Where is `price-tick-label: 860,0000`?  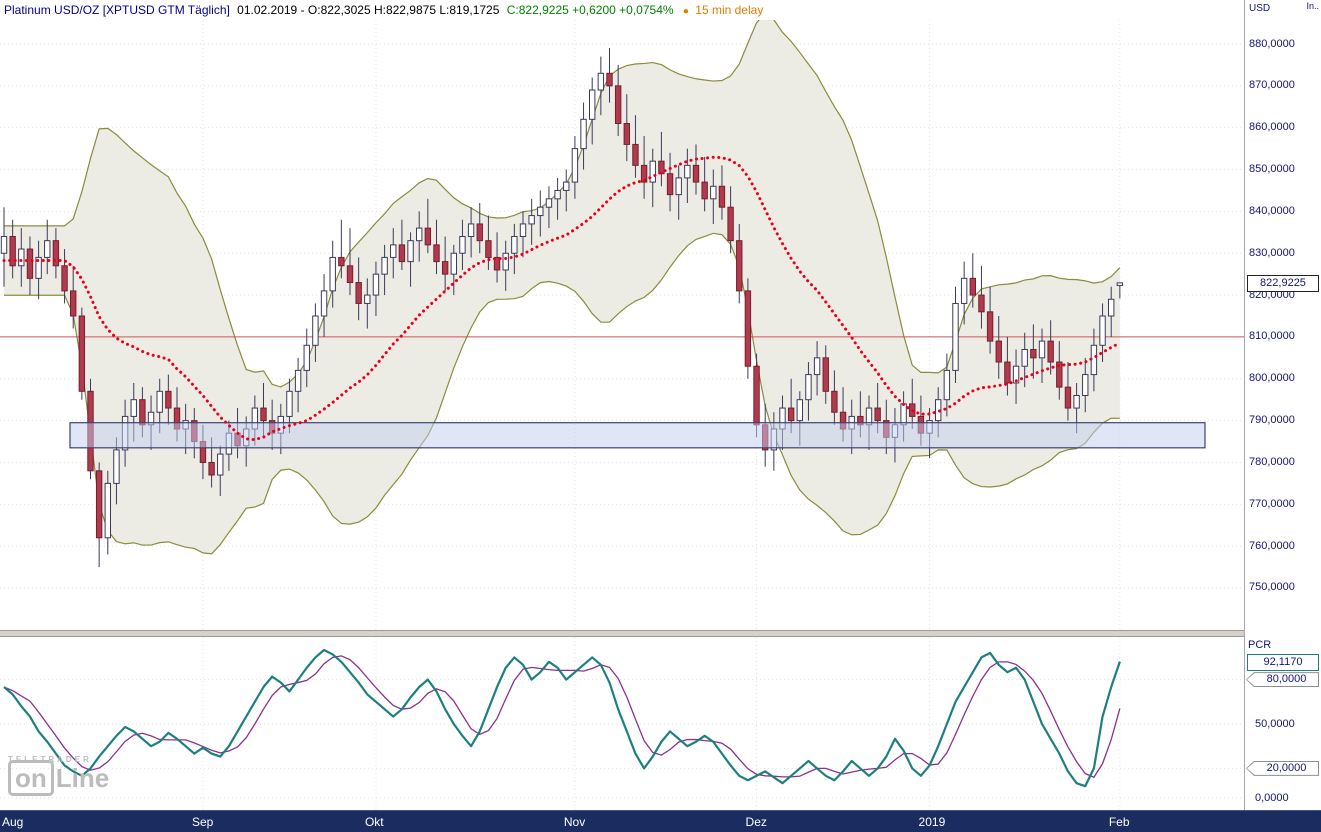 price-tick-label: 860,0000 is located at coordinates (1272, 127).